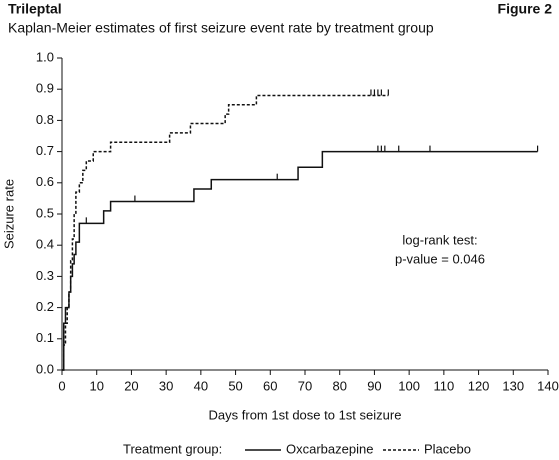 The width and height of the screenshot is (559, 460). Describe the element at coordinates (96, 385) in the screenshot. I see `x-tick-label: 10` at that location.